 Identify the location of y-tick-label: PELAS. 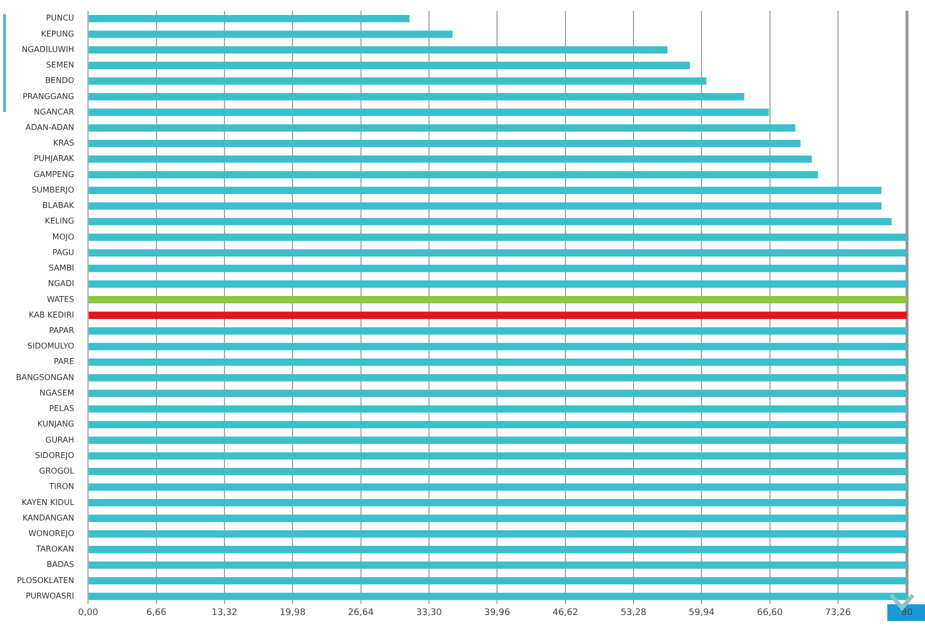
(61, 409).